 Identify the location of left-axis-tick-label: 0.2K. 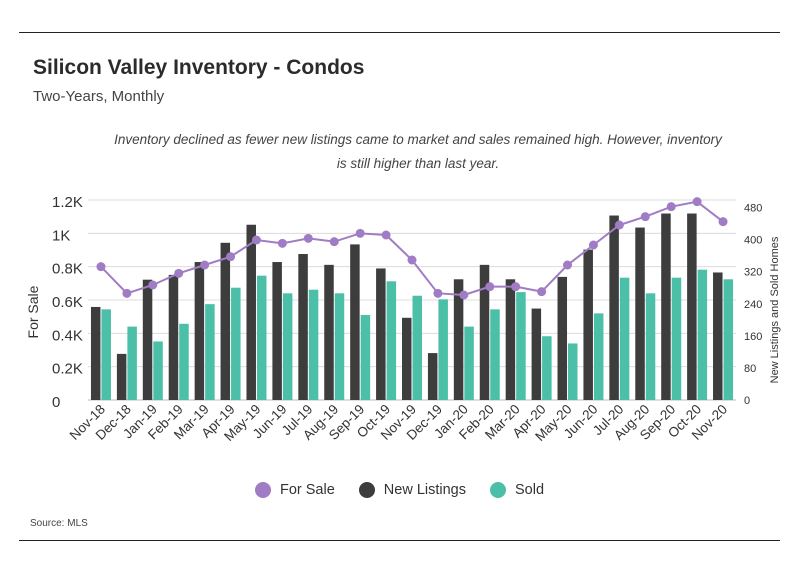
(67, 369).